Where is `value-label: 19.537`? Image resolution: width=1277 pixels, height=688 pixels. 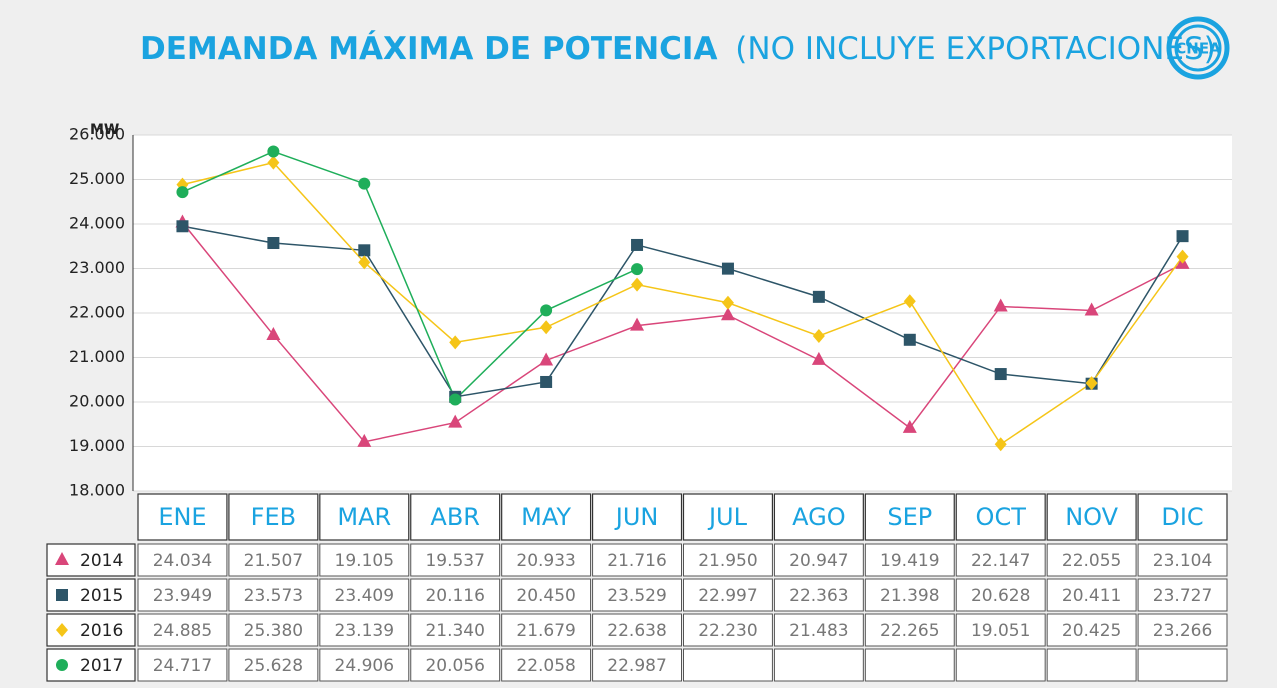
value-label: 19.537 is located at coordinates (454, 561).